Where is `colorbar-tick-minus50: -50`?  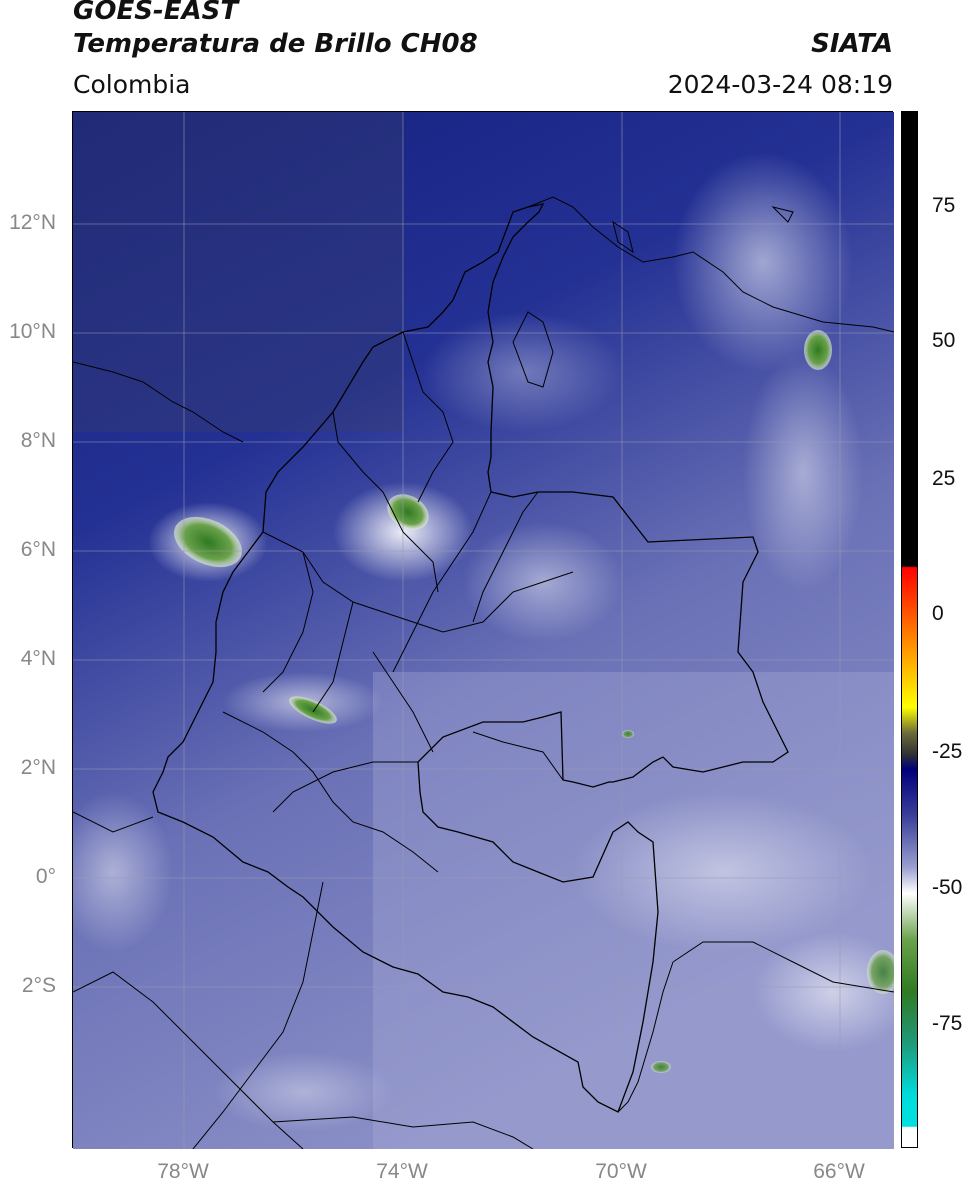
colorbar-tick-minus50: -50 is located at coordinates (947, 887).